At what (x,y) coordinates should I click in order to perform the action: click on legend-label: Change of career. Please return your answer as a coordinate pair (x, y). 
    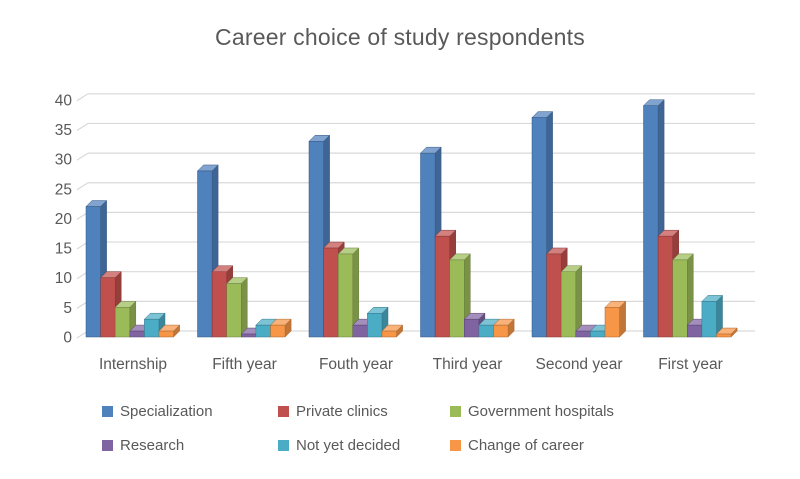
    Looking at the image, I should click on (526, 445).